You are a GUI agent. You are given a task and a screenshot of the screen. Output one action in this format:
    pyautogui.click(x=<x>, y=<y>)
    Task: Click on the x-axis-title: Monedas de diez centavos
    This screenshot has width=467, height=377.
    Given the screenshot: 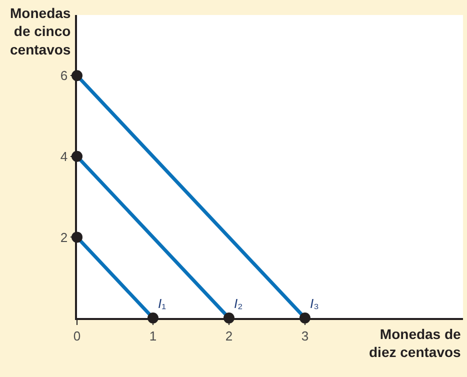 What is the action you would take?
    pyautogui.click(x=415, y=343)
    